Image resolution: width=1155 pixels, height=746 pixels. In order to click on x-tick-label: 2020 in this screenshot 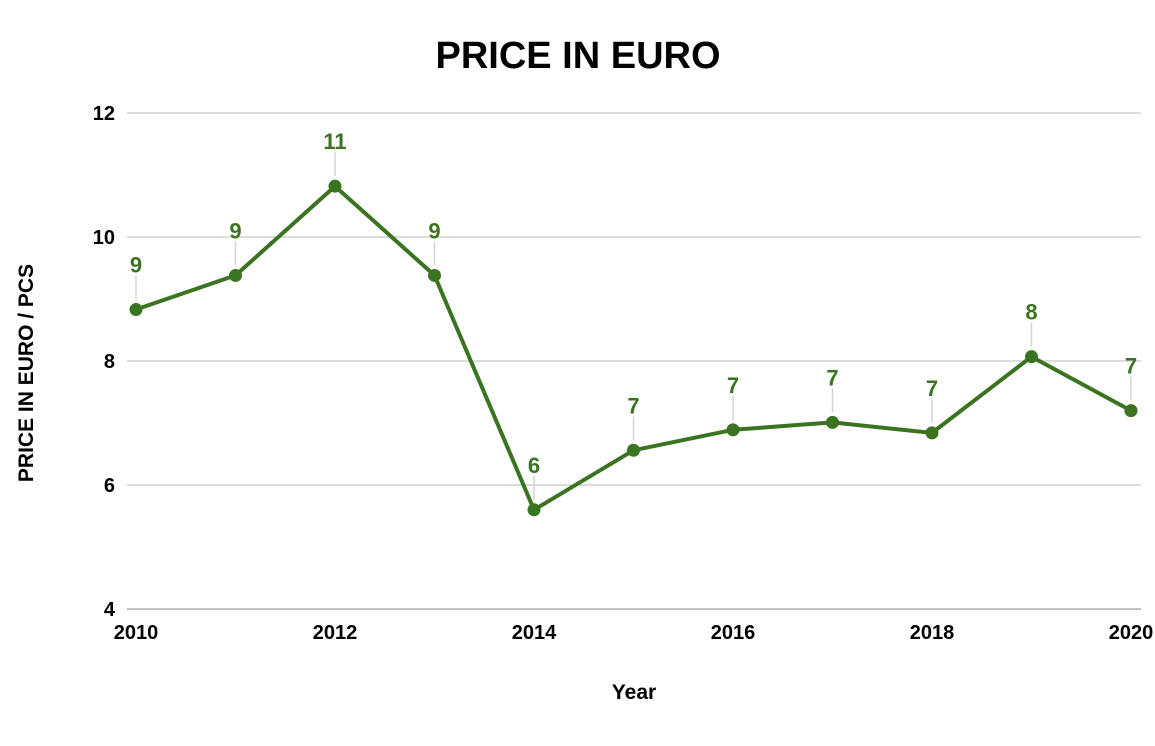, I will do `click(1131, 633)`.